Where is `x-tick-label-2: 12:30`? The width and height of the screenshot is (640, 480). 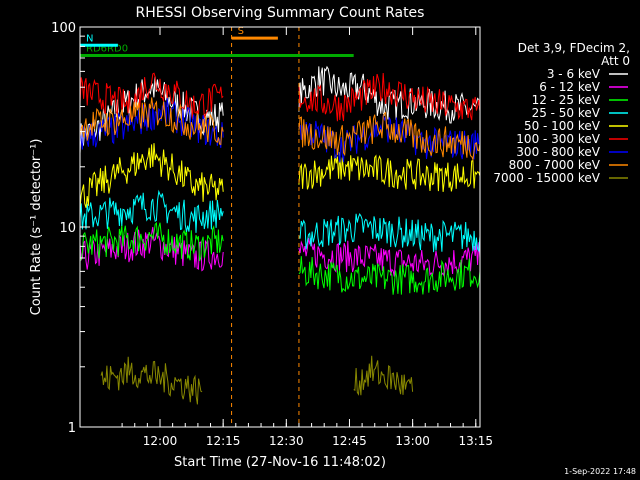
x-tick-label-2: 12:30 is located at coordinates (286, 441).